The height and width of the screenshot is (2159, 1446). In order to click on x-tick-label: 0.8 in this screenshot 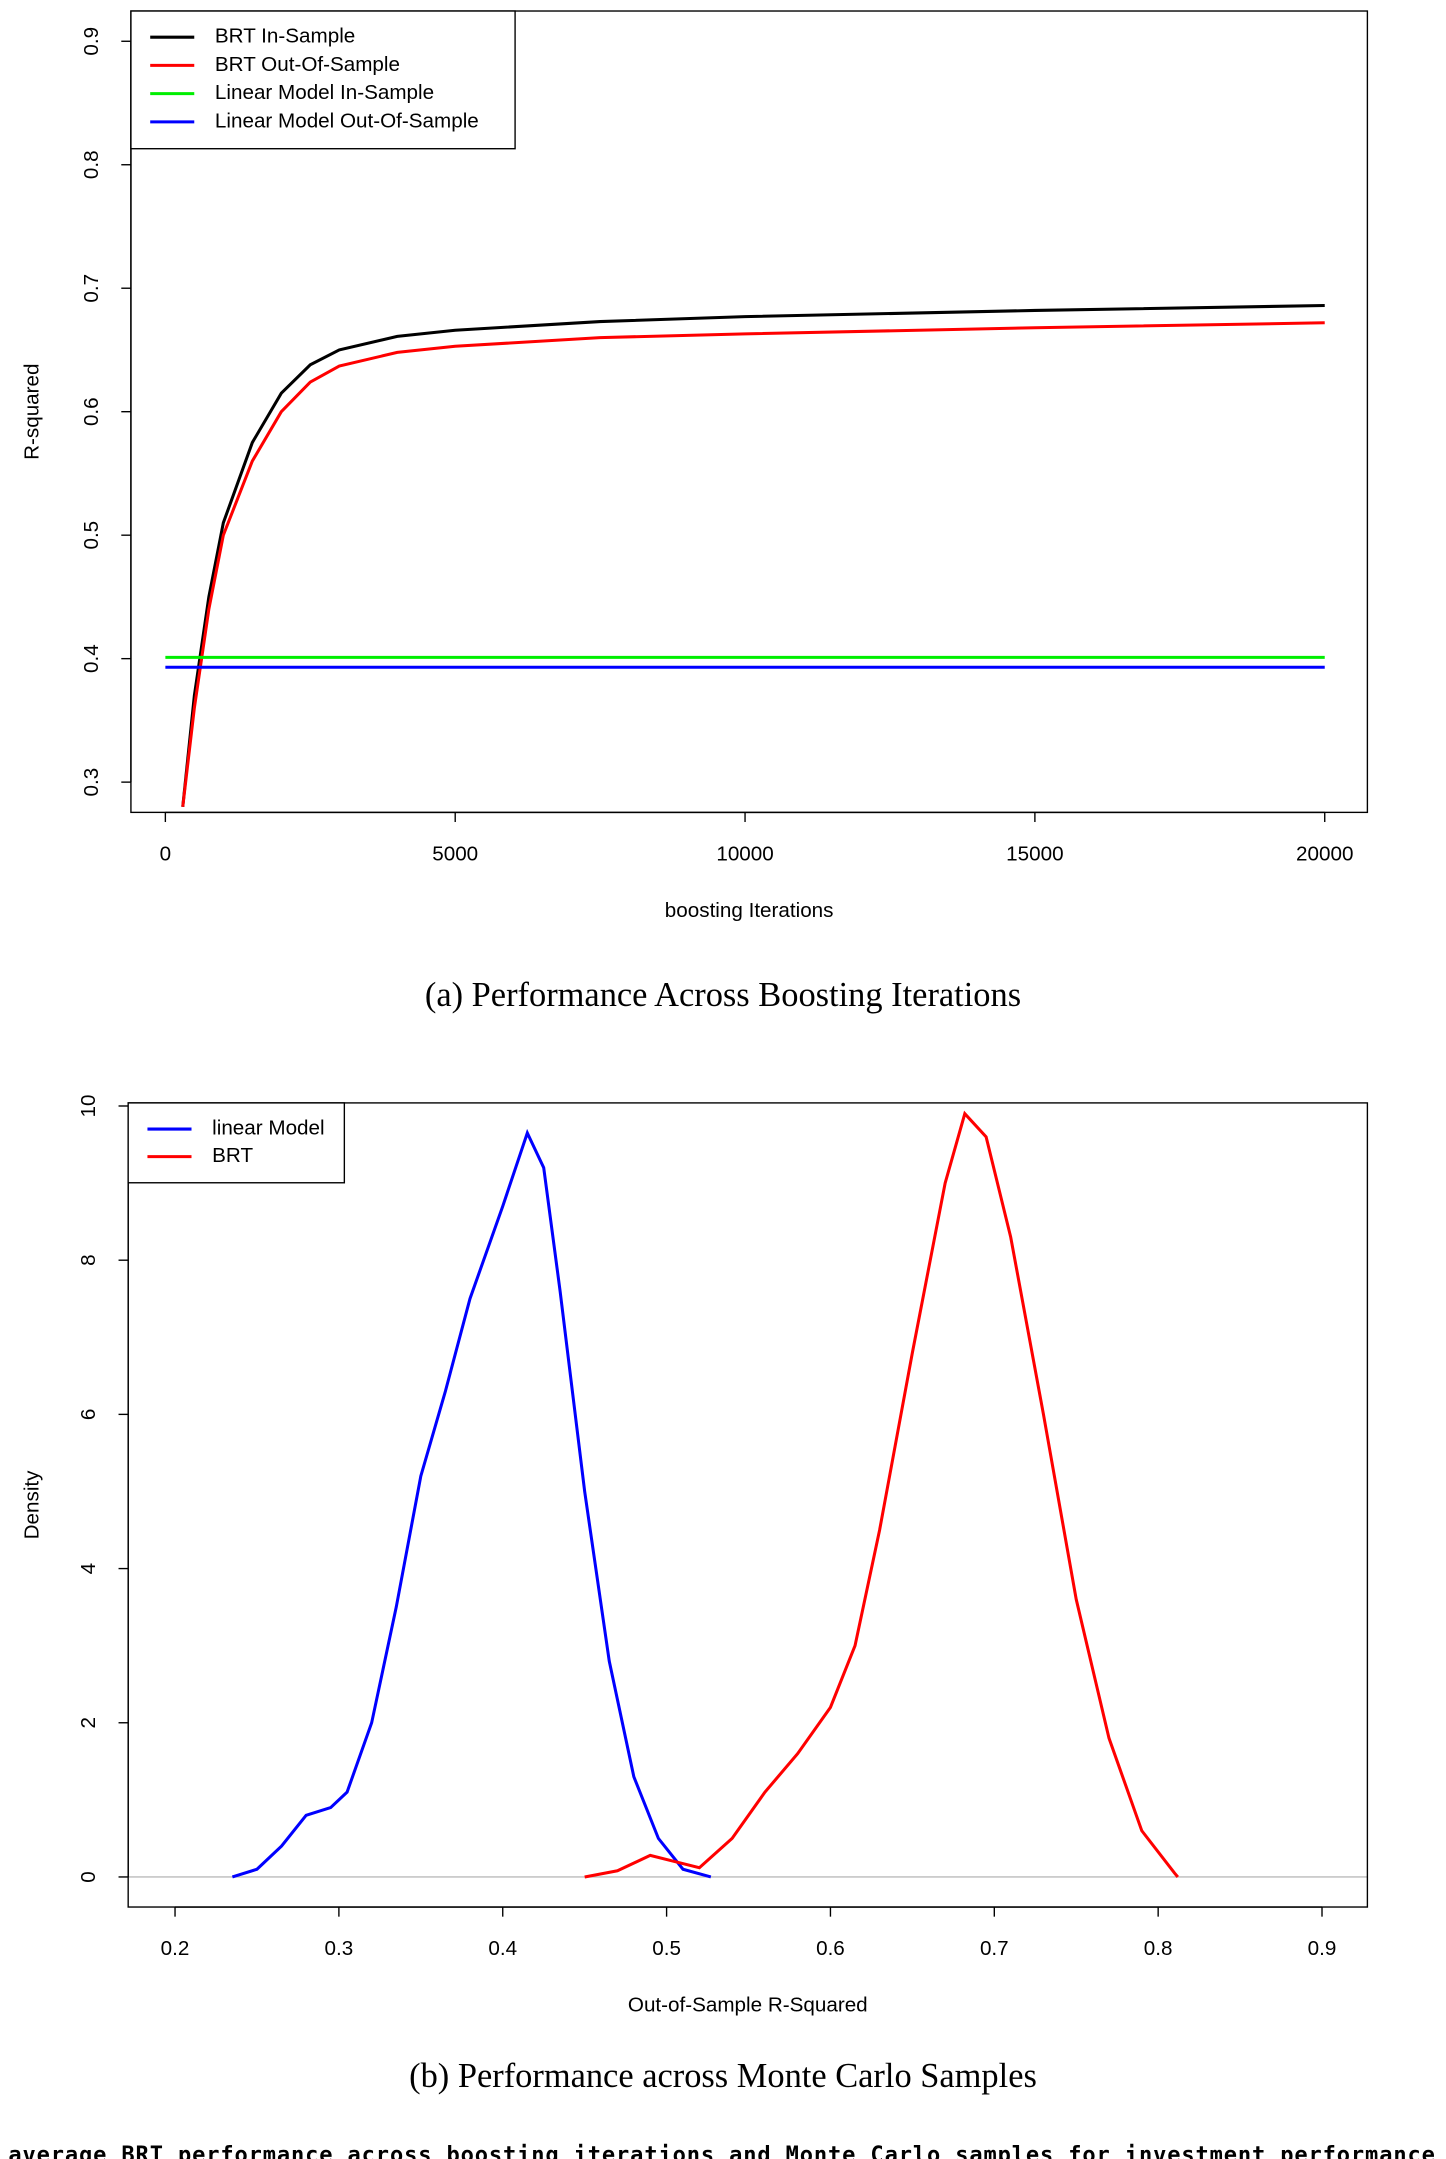, I will do `click(1158, 1948)`.